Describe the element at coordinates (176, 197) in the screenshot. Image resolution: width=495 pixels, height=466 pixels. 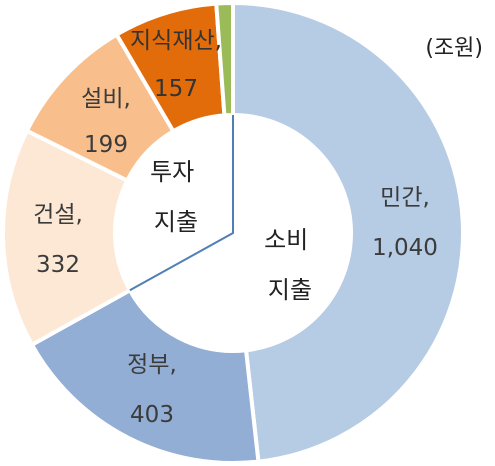
I see `group-label-investment: 투자 지출` at that location.